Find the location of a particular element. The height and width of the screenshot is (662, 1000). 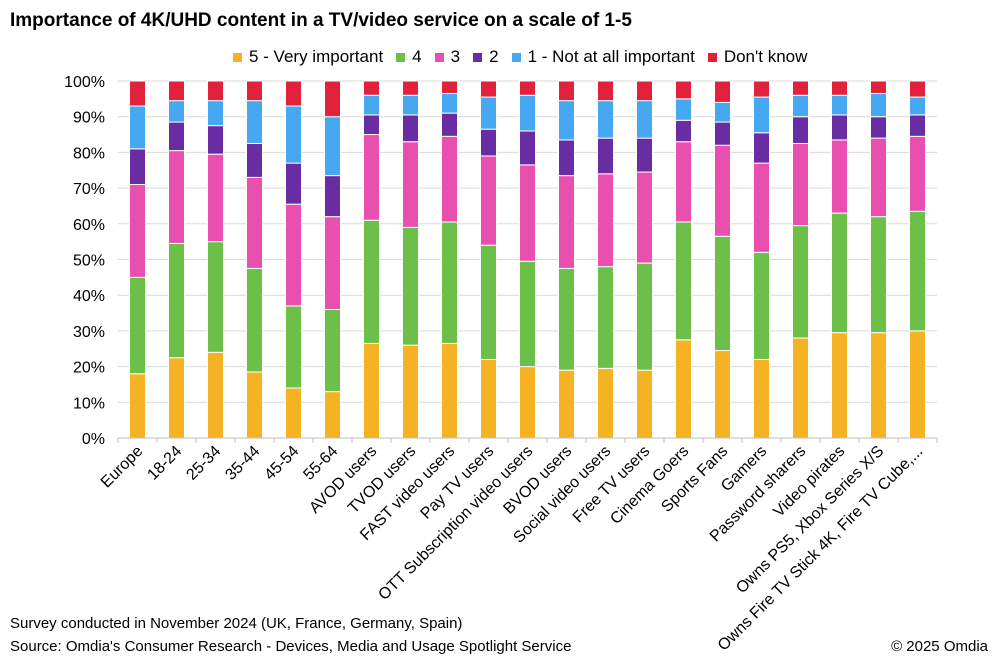

x-tick-label: 45-54 is located at coordinates (281, 463).